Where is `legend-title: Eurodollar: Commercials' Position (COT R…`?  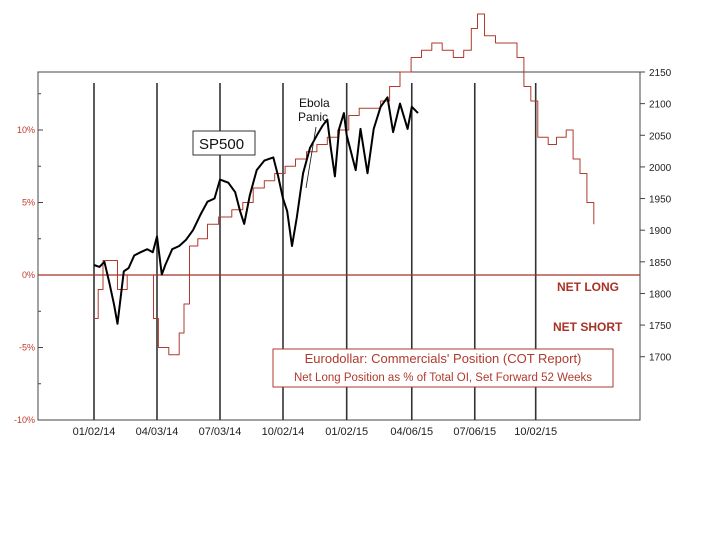 legend-title: Eurodollar: Commercials' Position (COT R… is located at coordinates (443, 358).